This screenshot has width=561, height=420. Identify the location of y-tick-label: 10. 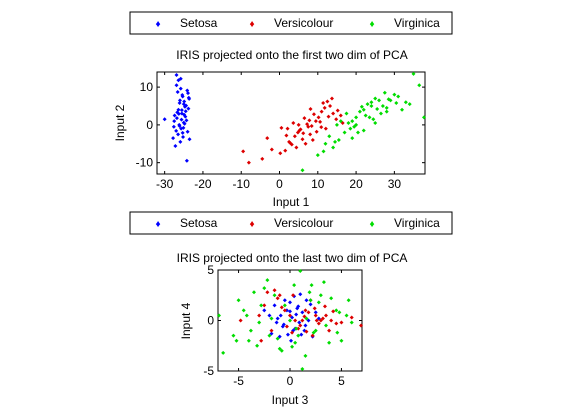
(147, 87).